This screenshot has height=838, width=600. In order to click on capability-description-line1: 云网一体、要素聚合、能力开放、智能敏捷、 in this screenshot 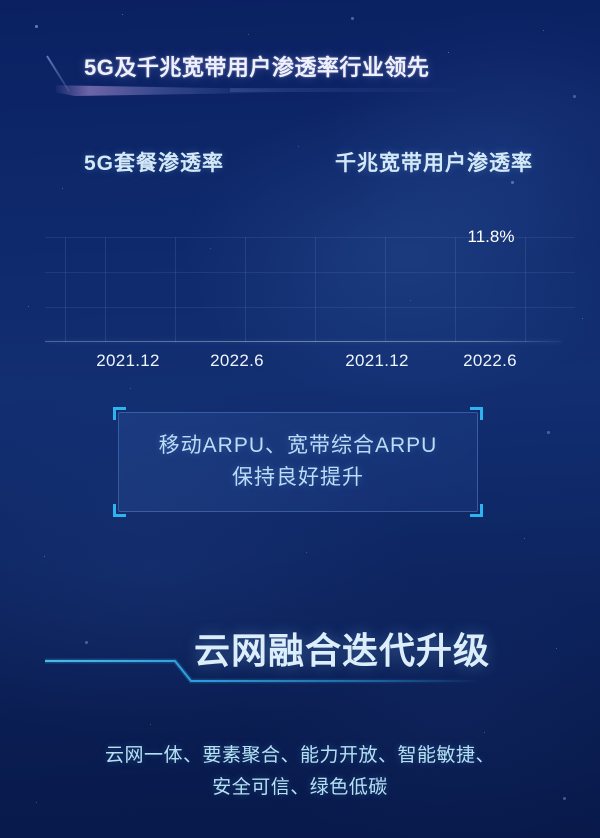, I will do `click(300, 755)`.